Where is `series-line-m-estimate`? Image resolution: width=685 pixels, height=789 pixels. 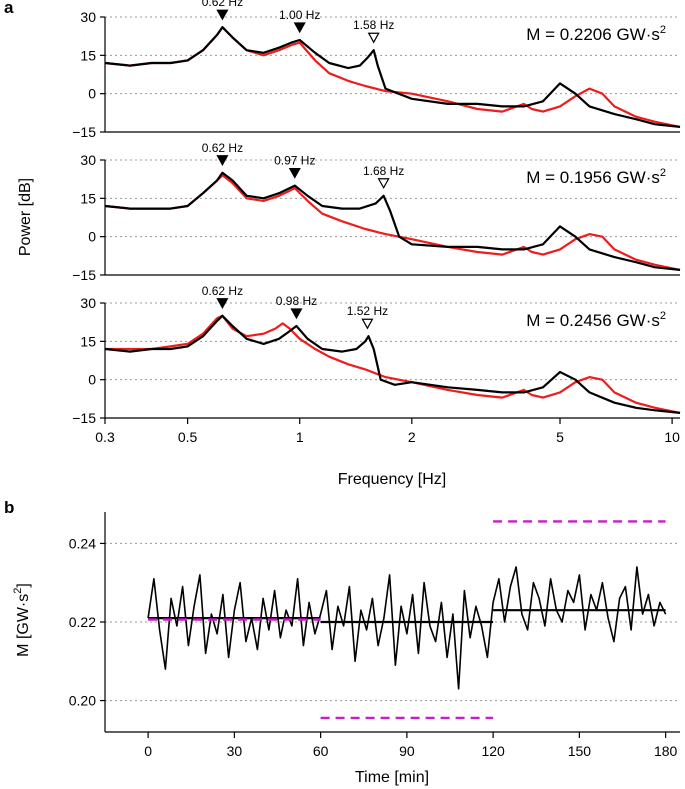 series-line-m-estimate is located at coordinates (407, 628).